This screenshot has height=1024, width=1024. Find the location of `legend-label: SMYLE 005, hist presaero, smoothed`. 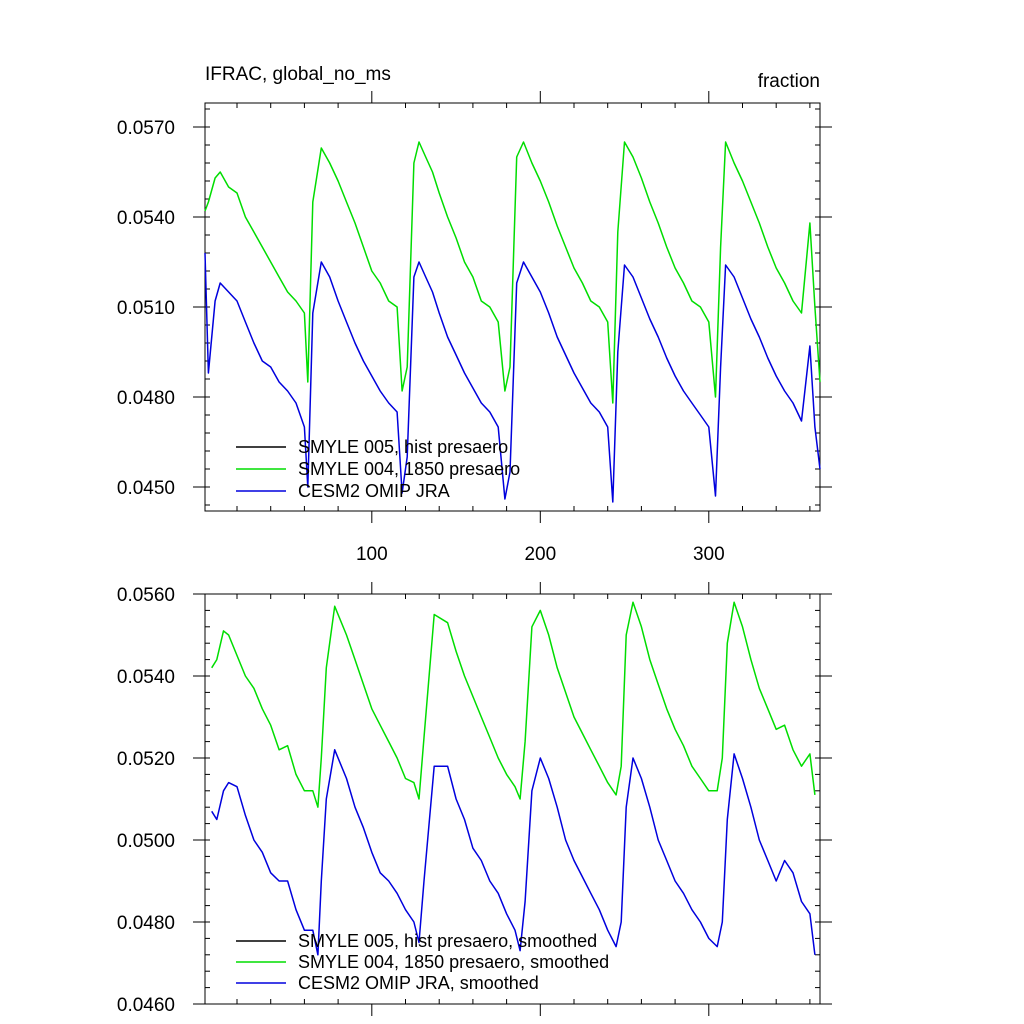

legend-label: SMYLE 005, hist presaero, smoothed is located at coordinates (447, 941).